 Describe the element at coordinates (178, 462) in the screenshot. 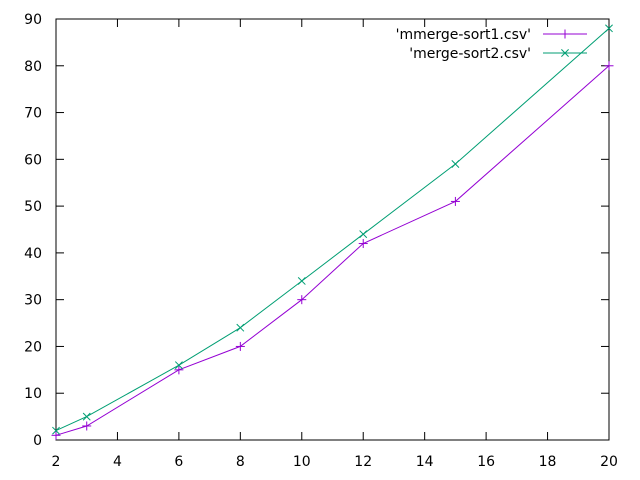

I see `x-tick-label: 6` at that location.